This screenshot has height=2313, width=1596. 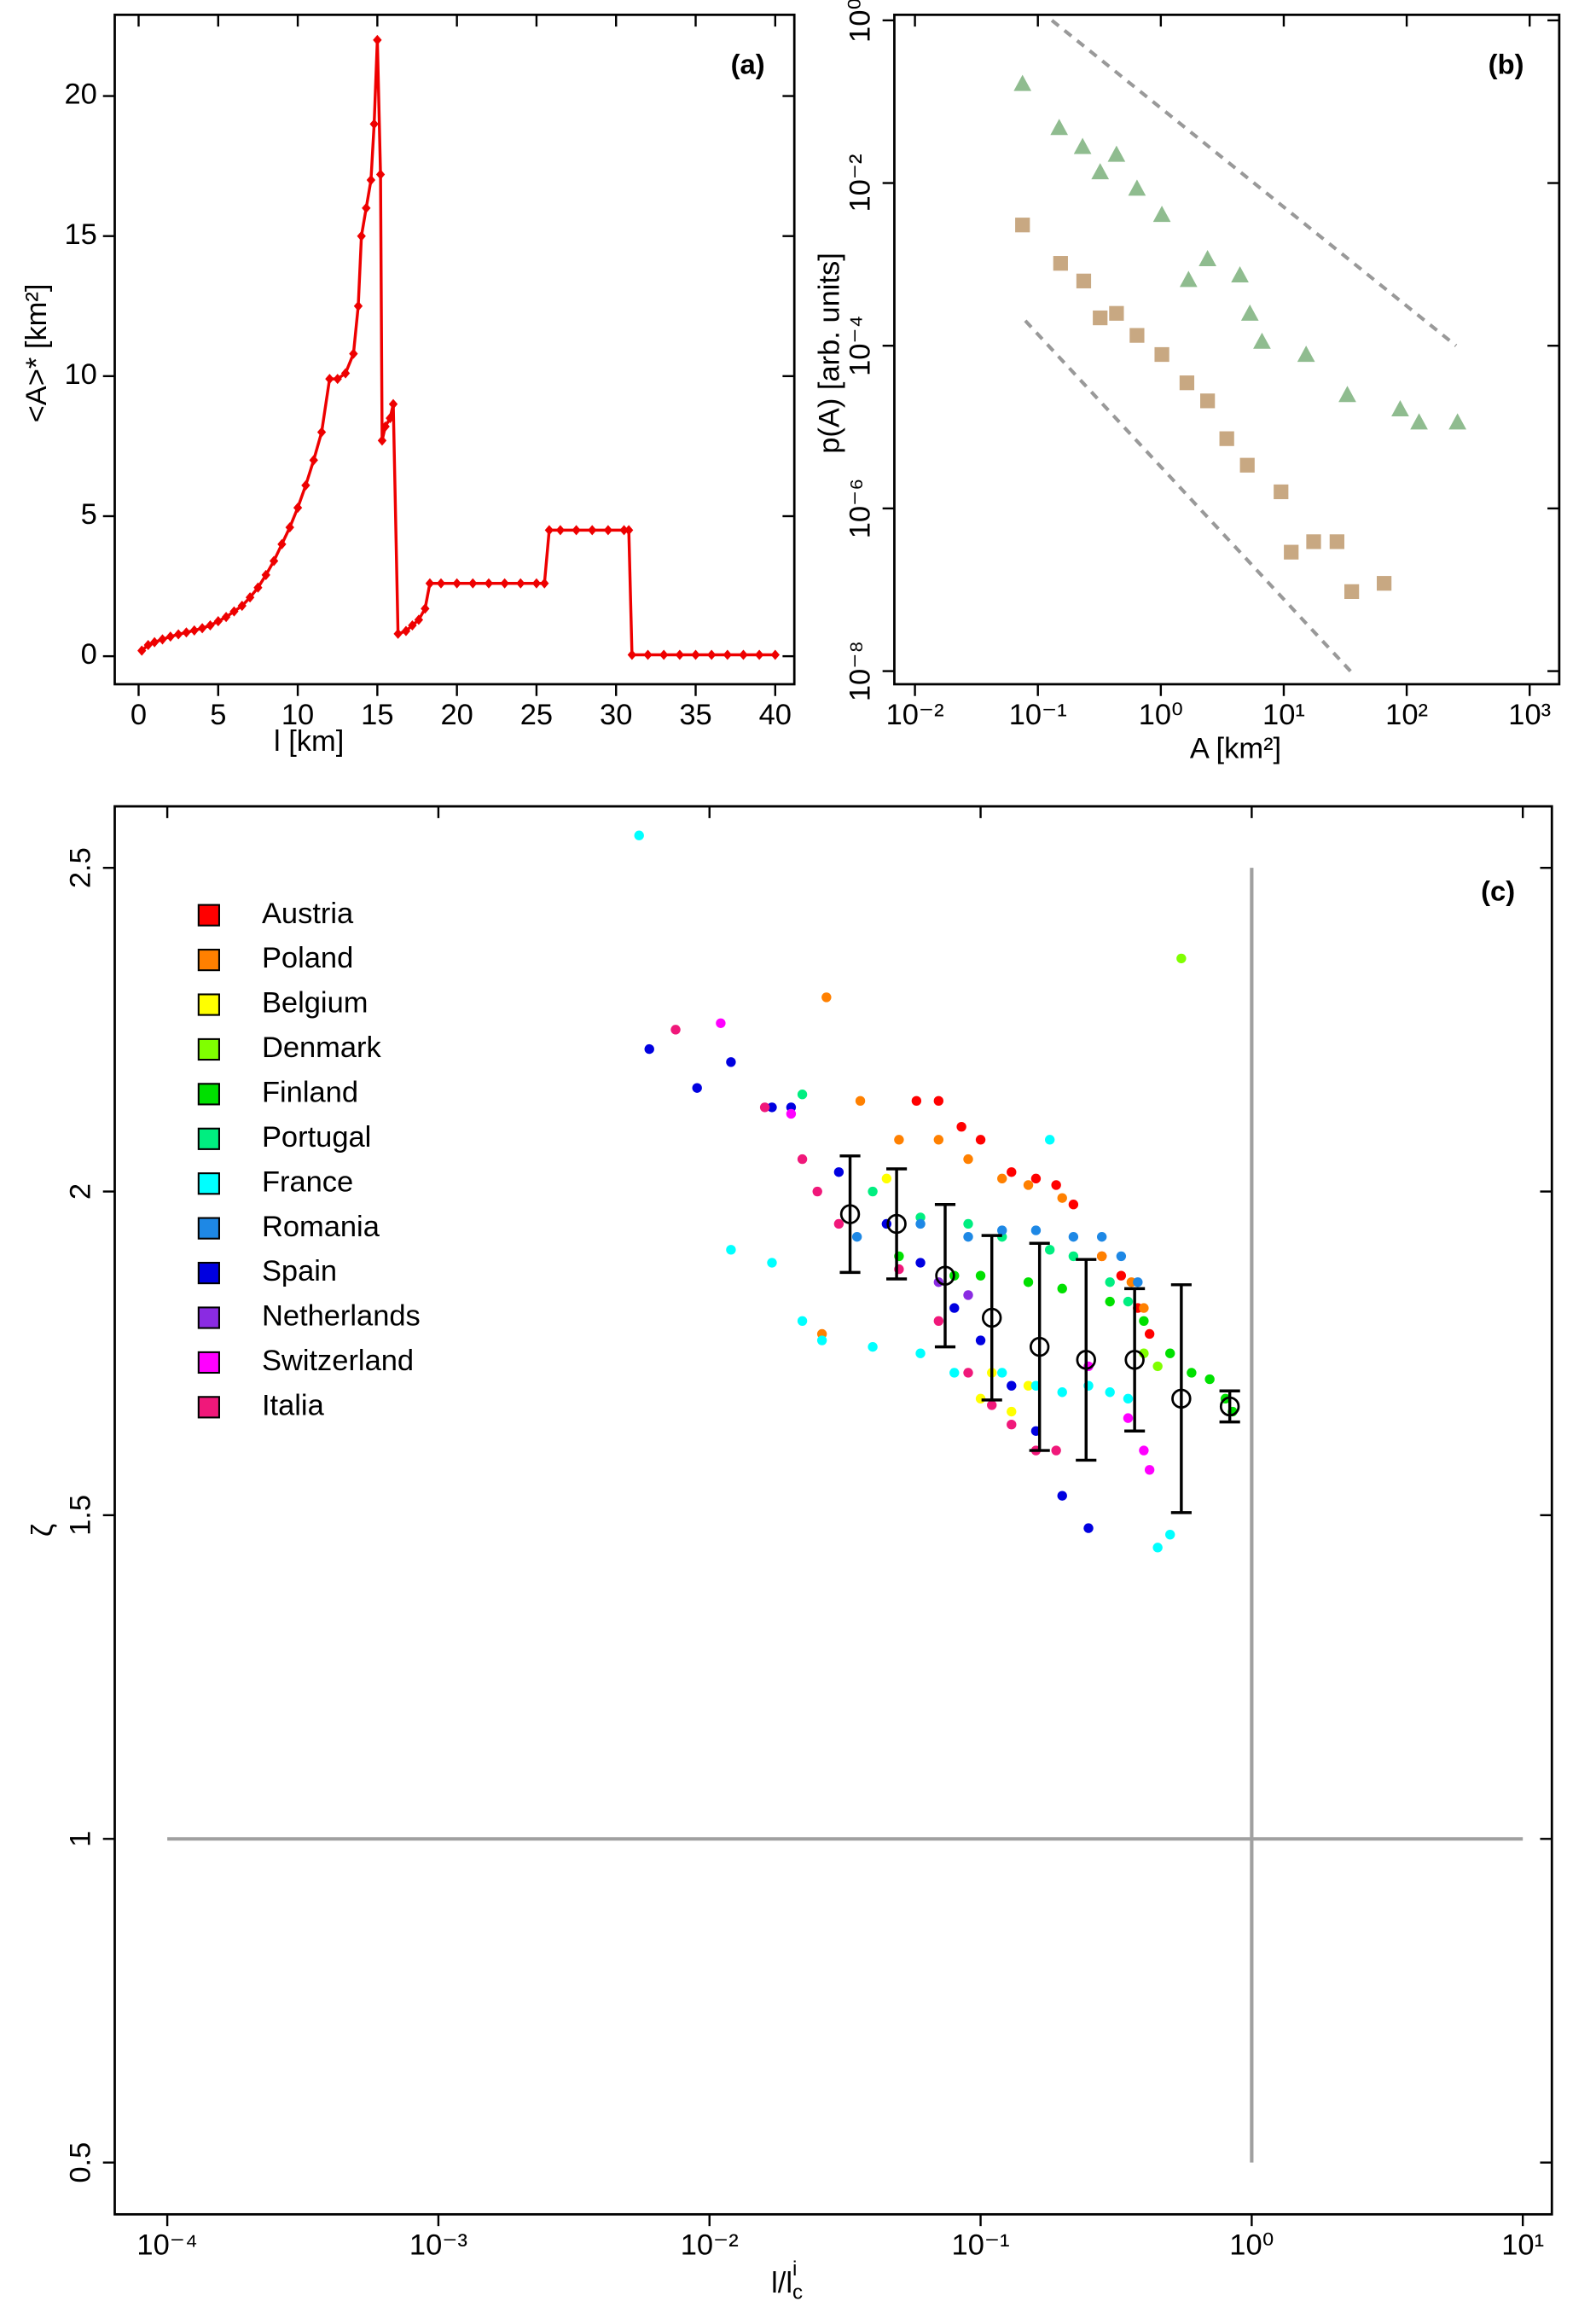 I want to click on x-tick-label: 20, so click(x=456, y=715).